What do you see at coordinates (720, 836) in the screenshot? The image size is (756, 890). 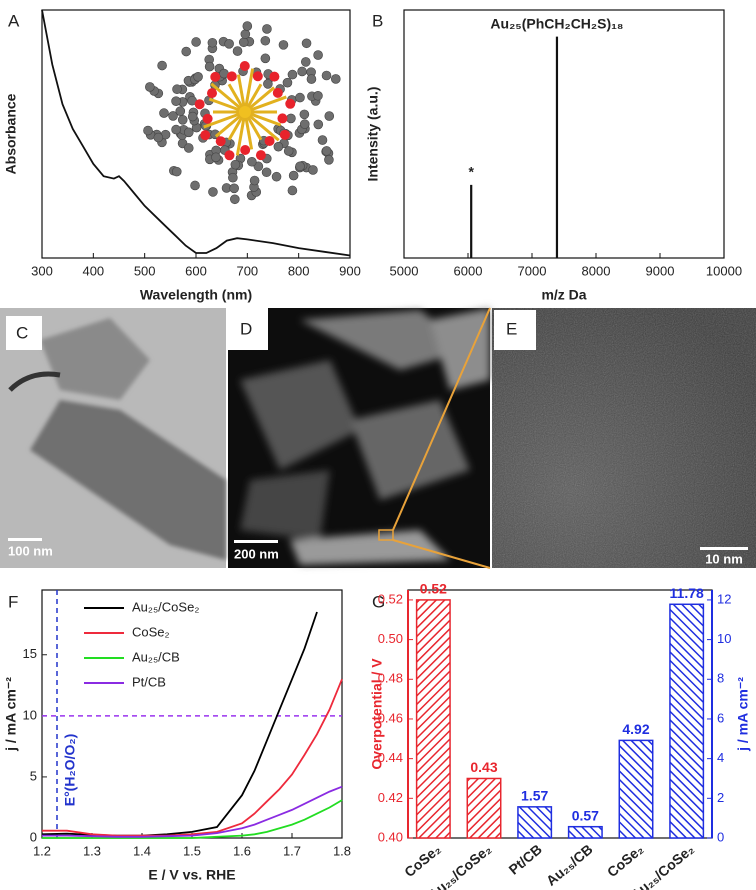 I see `y2-tick-label: 0` at bounding box center [720, 836].